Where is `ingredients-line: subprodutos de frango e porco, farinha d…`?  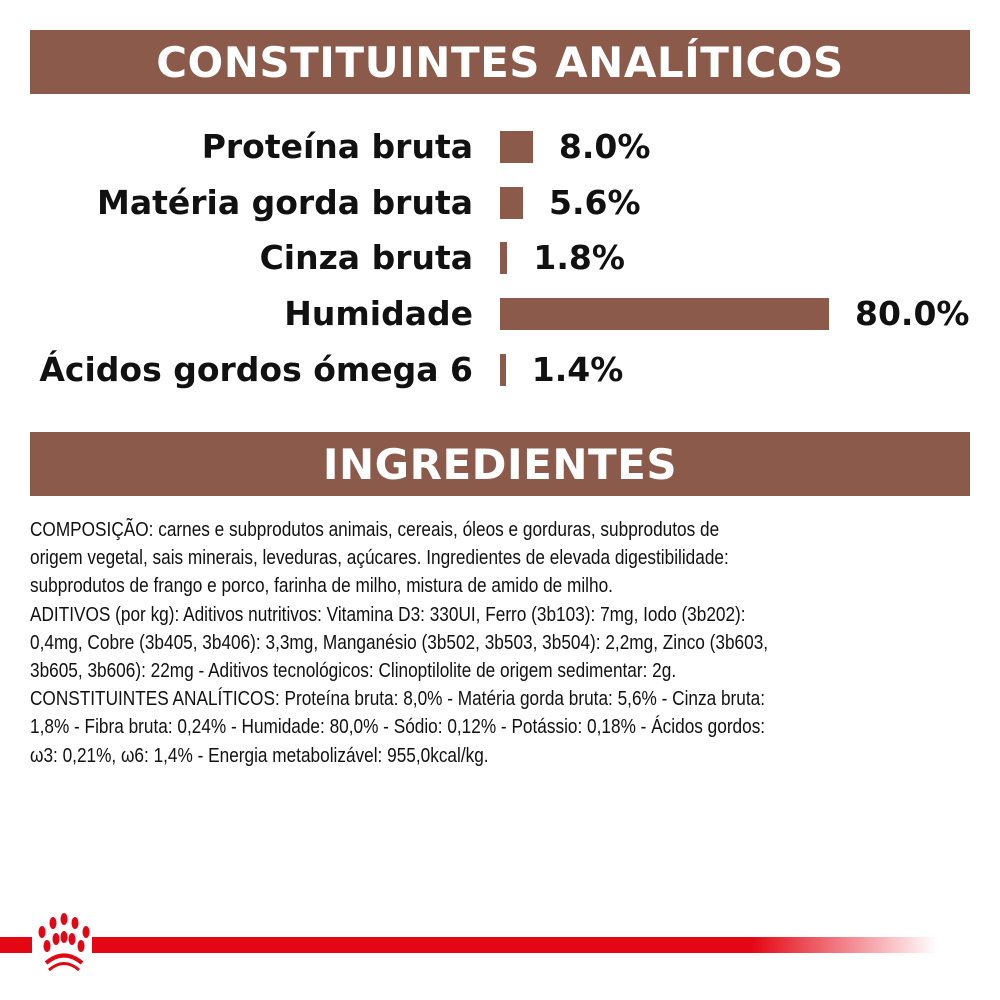
ingredients-line: subprodutos de frango e porco, farinha d… is located at coordinates (321, 586).